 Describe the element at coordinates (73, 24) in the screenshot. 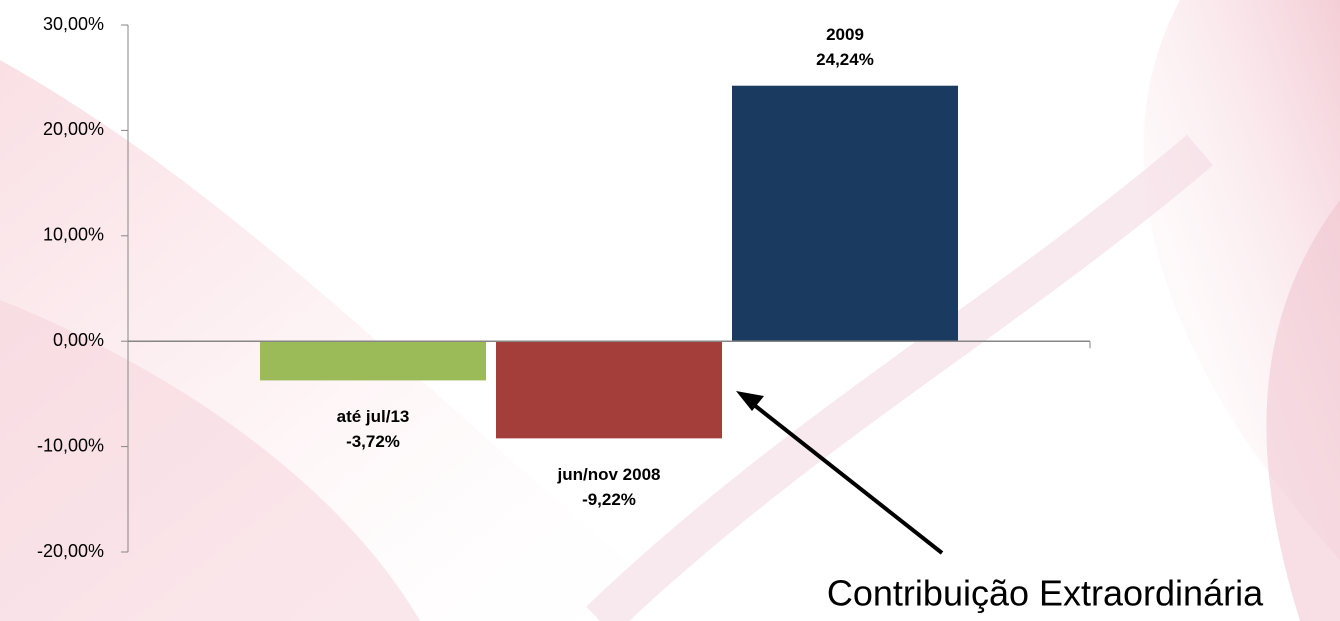

I see `y-tick-label: 30,00%` at that location.